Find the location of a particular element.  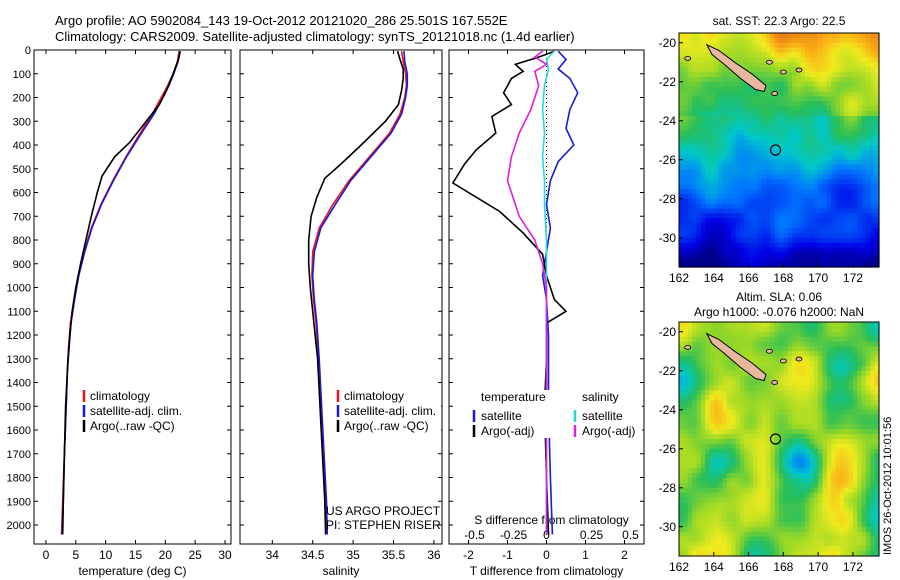

landmass-new-caledonia is located at coordinates (736, 68).